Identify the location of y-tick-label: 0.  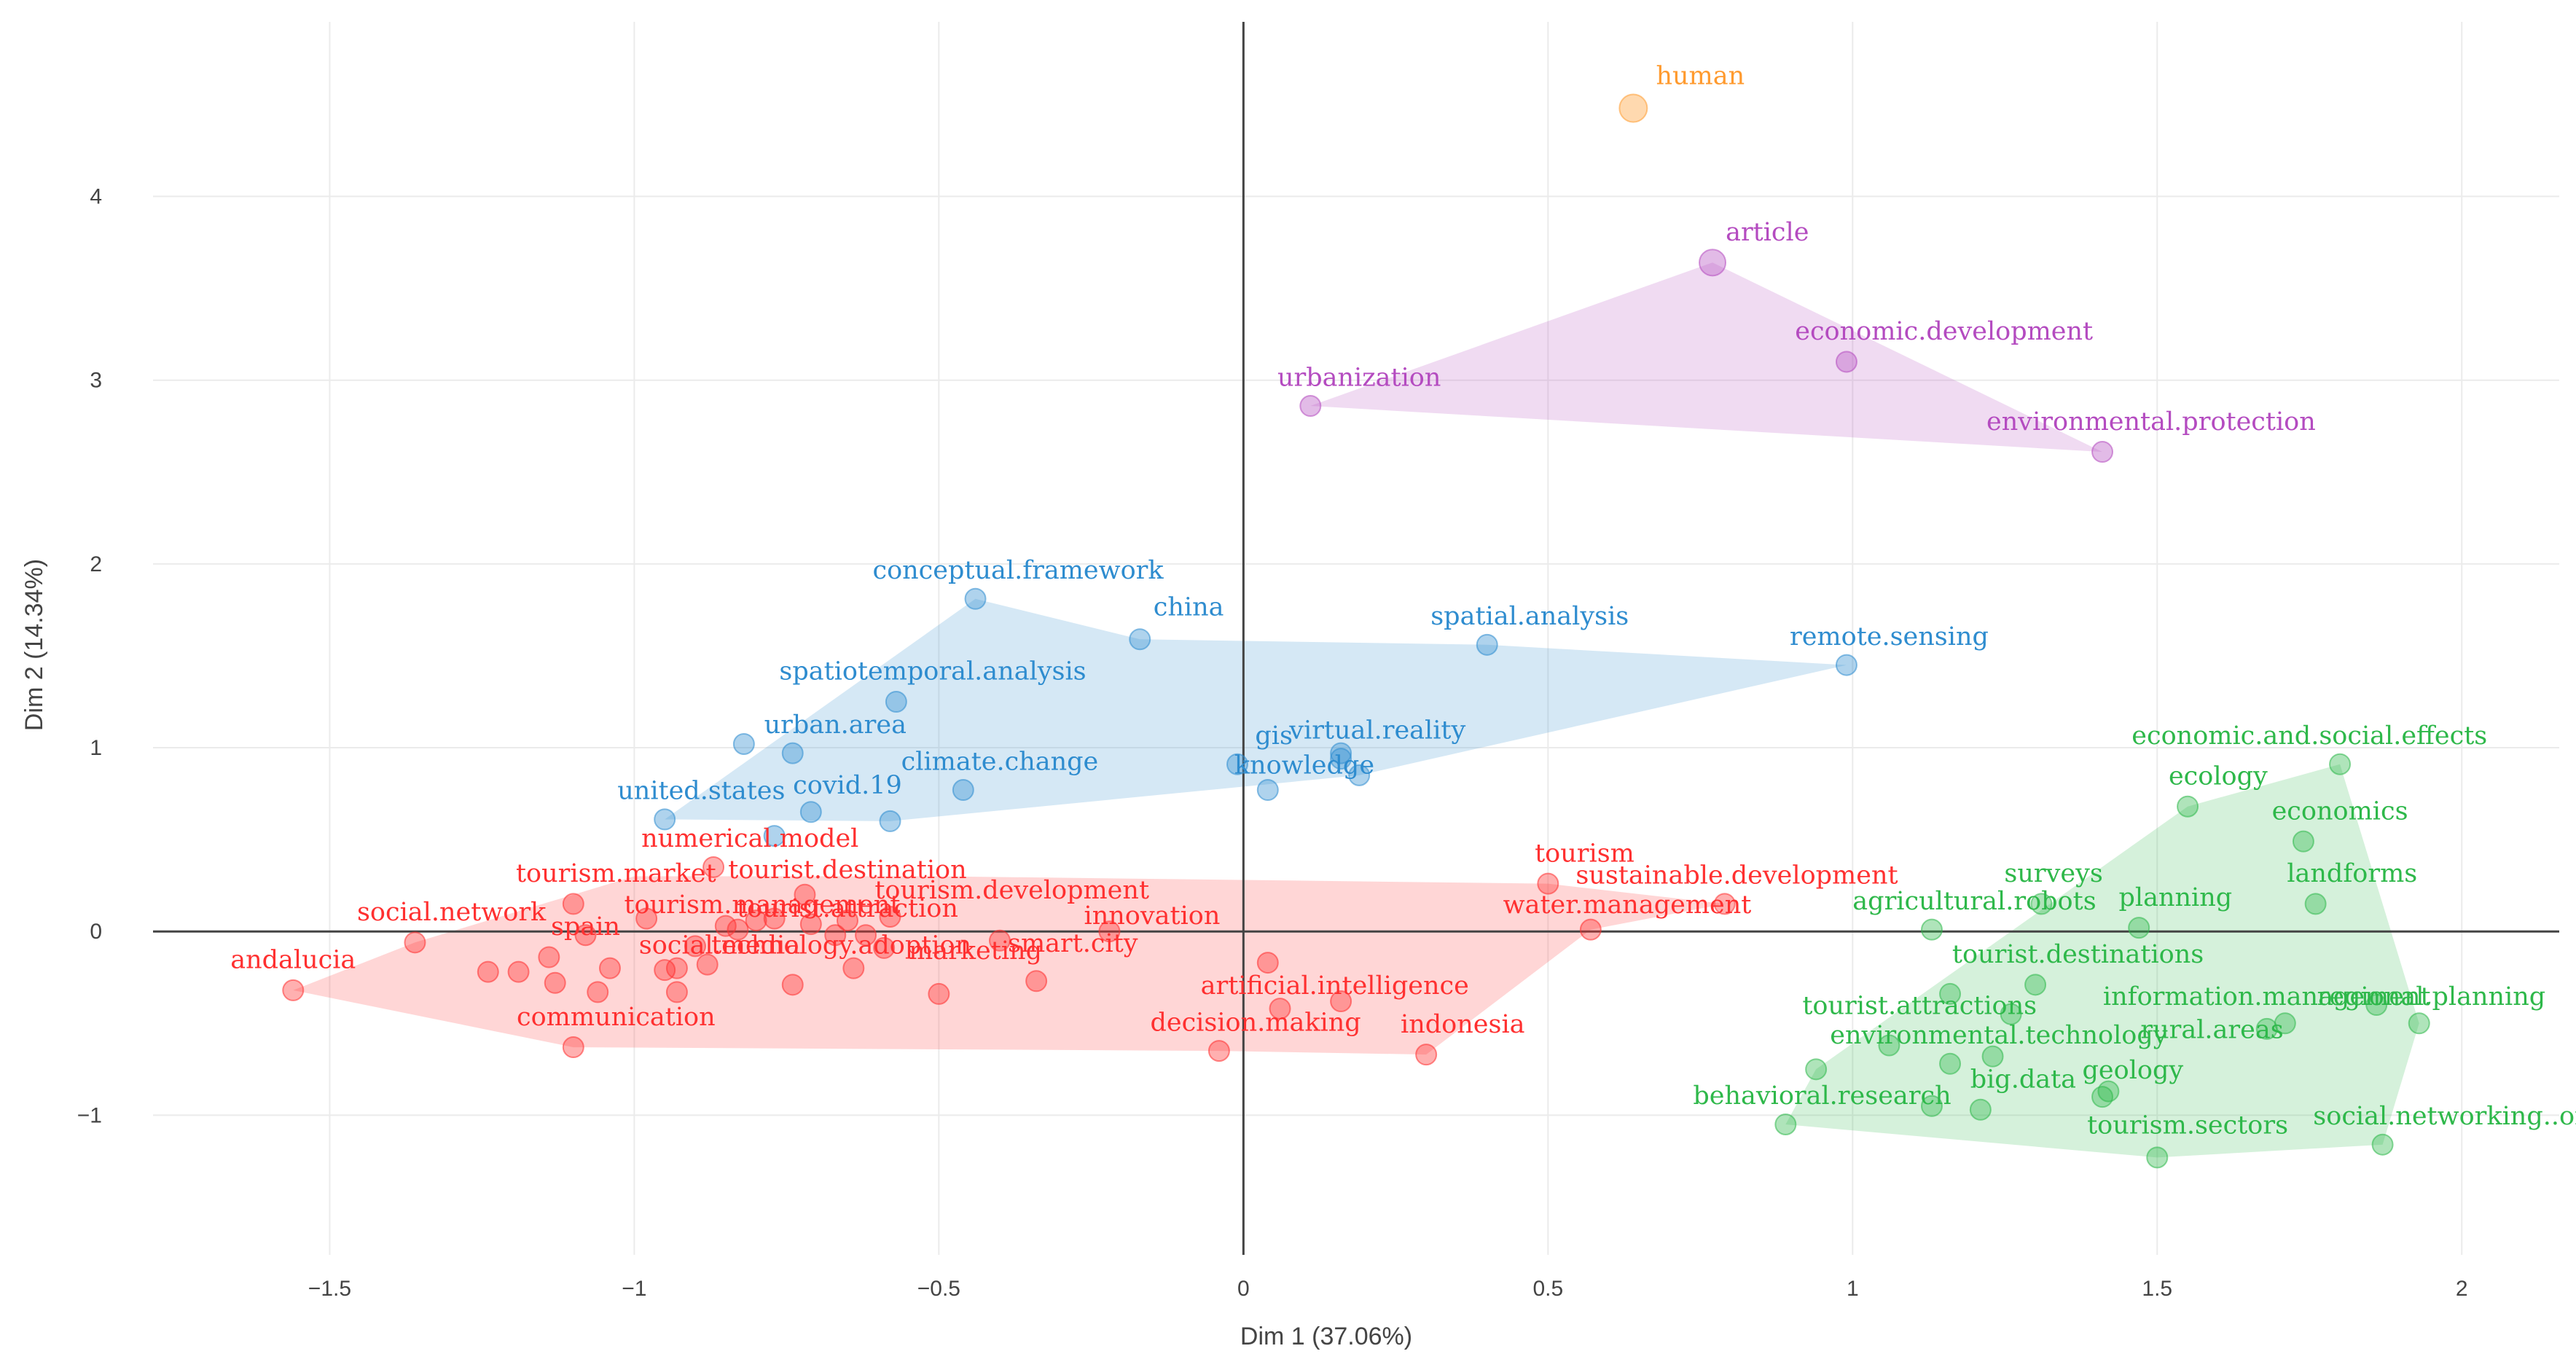
(96, 932).